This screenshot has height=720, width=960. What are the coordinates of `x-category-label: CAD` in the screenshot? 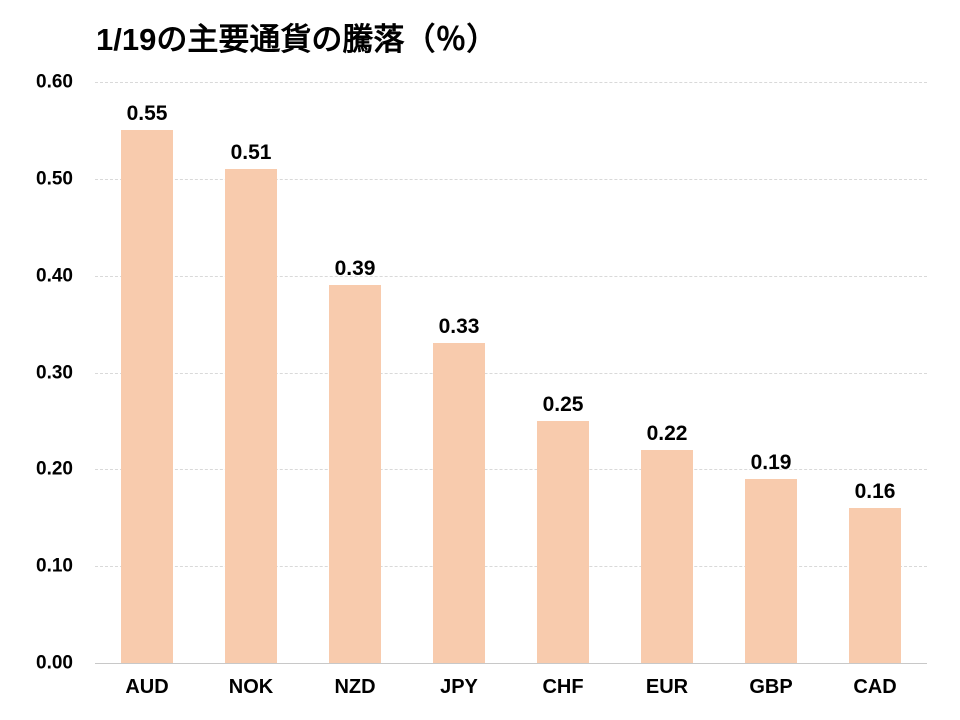 It's located at (875, 687).